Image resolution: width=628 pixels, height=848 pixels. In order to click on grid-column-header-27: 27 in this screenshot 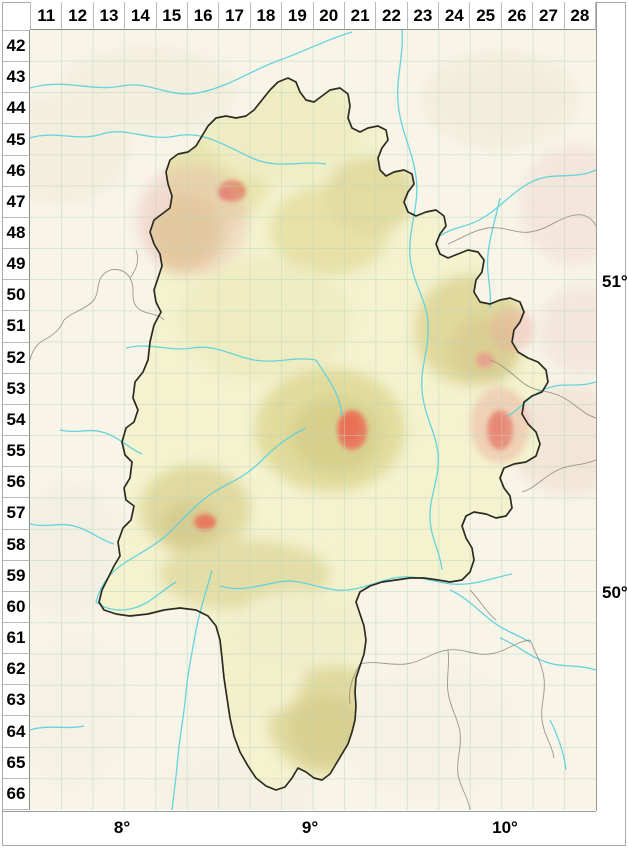, I will do `click(549, 16)`.